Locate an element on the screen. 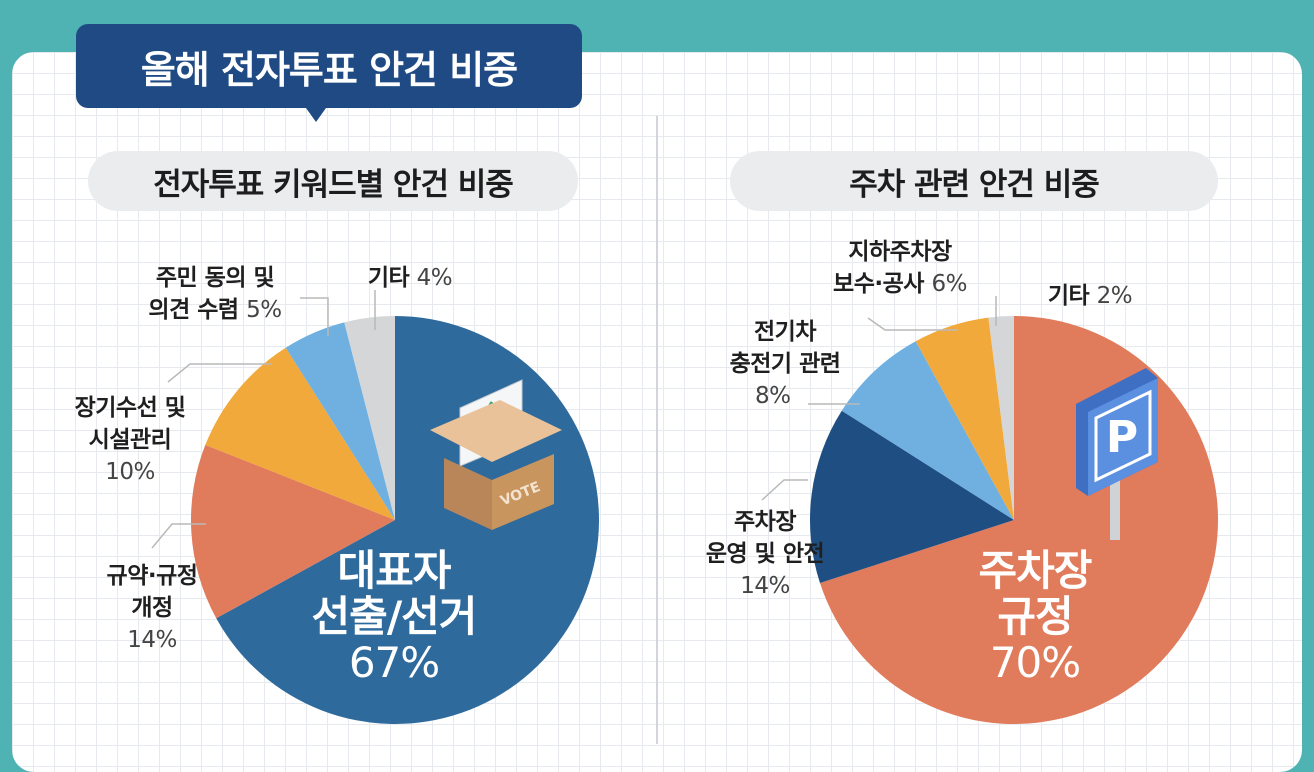  slice-label-bylaw-revision: 규약·규정 개정 14% is located at coordinates (152, 608).